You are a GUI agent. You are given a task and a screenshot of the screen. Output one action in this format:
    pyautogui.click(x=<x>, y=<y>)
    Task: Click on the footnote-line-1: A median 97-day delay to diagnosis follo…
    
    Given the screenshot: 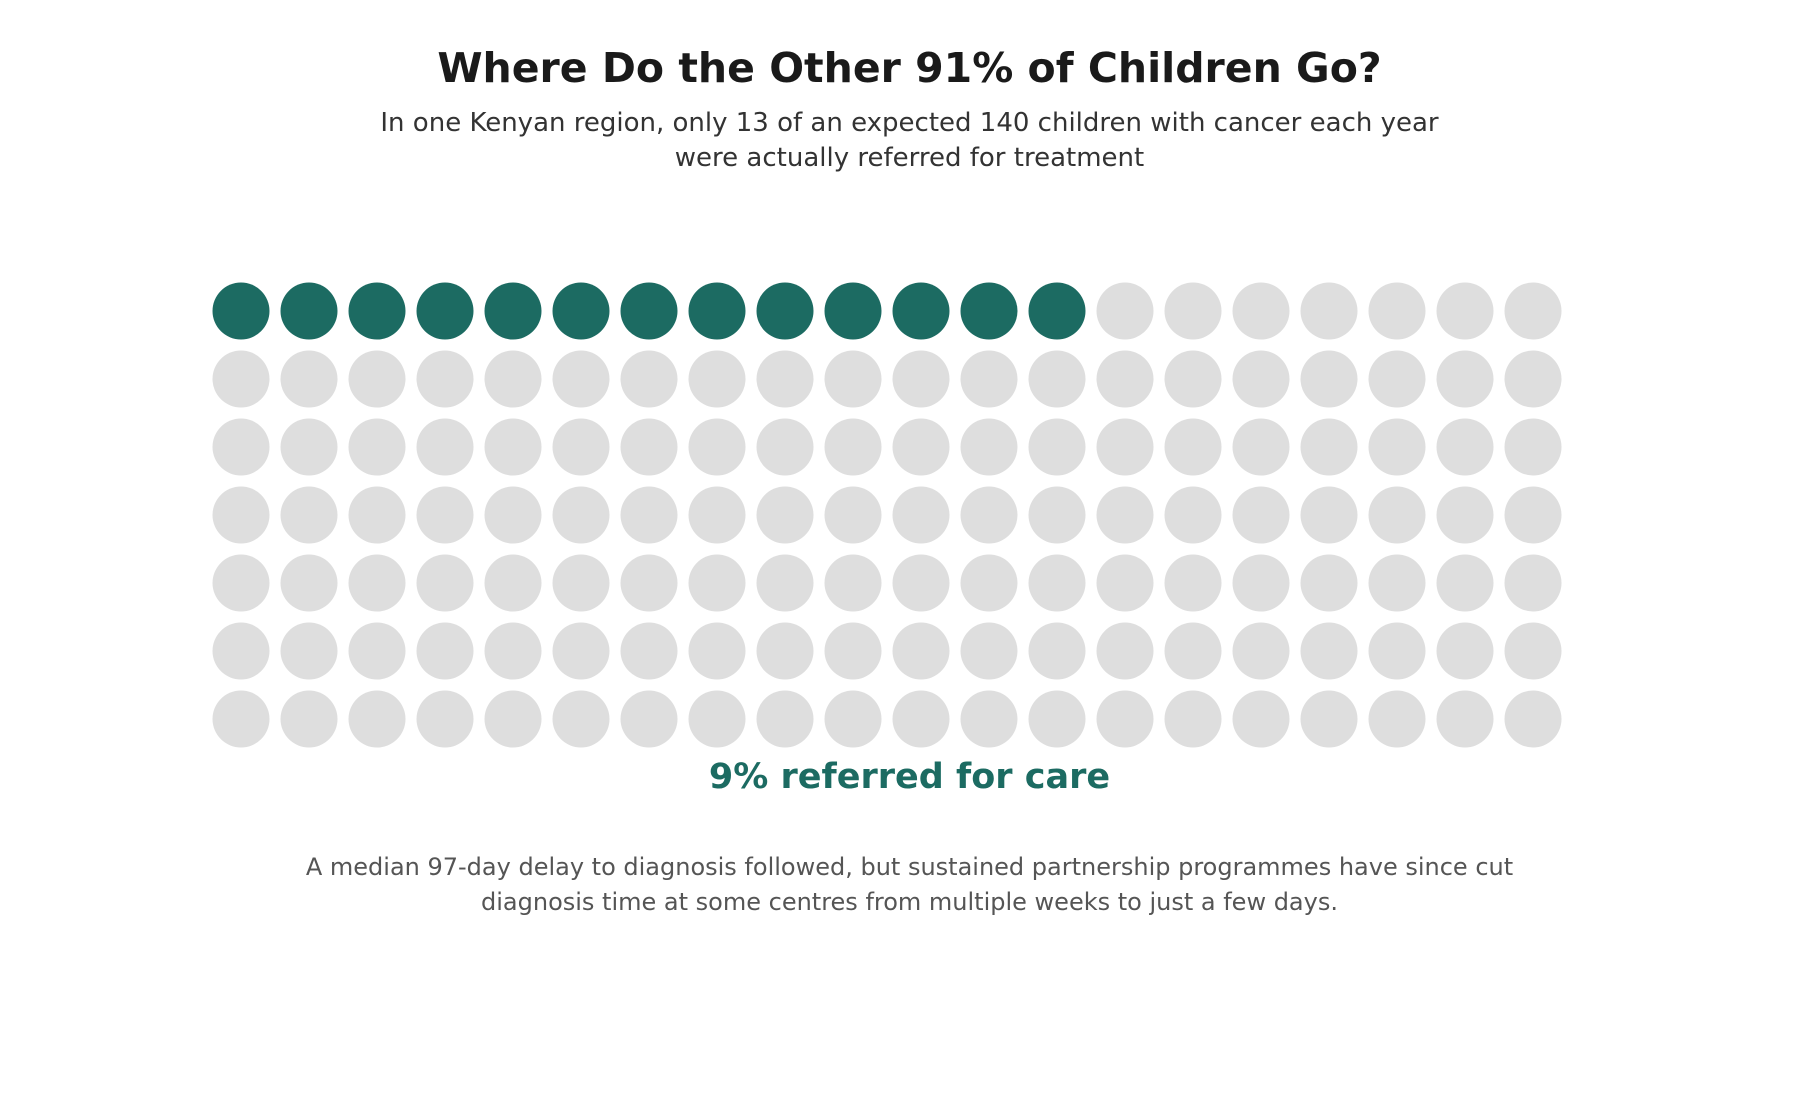 What is the action you would take?
    pyautogui.click(x=909, y=867)
    